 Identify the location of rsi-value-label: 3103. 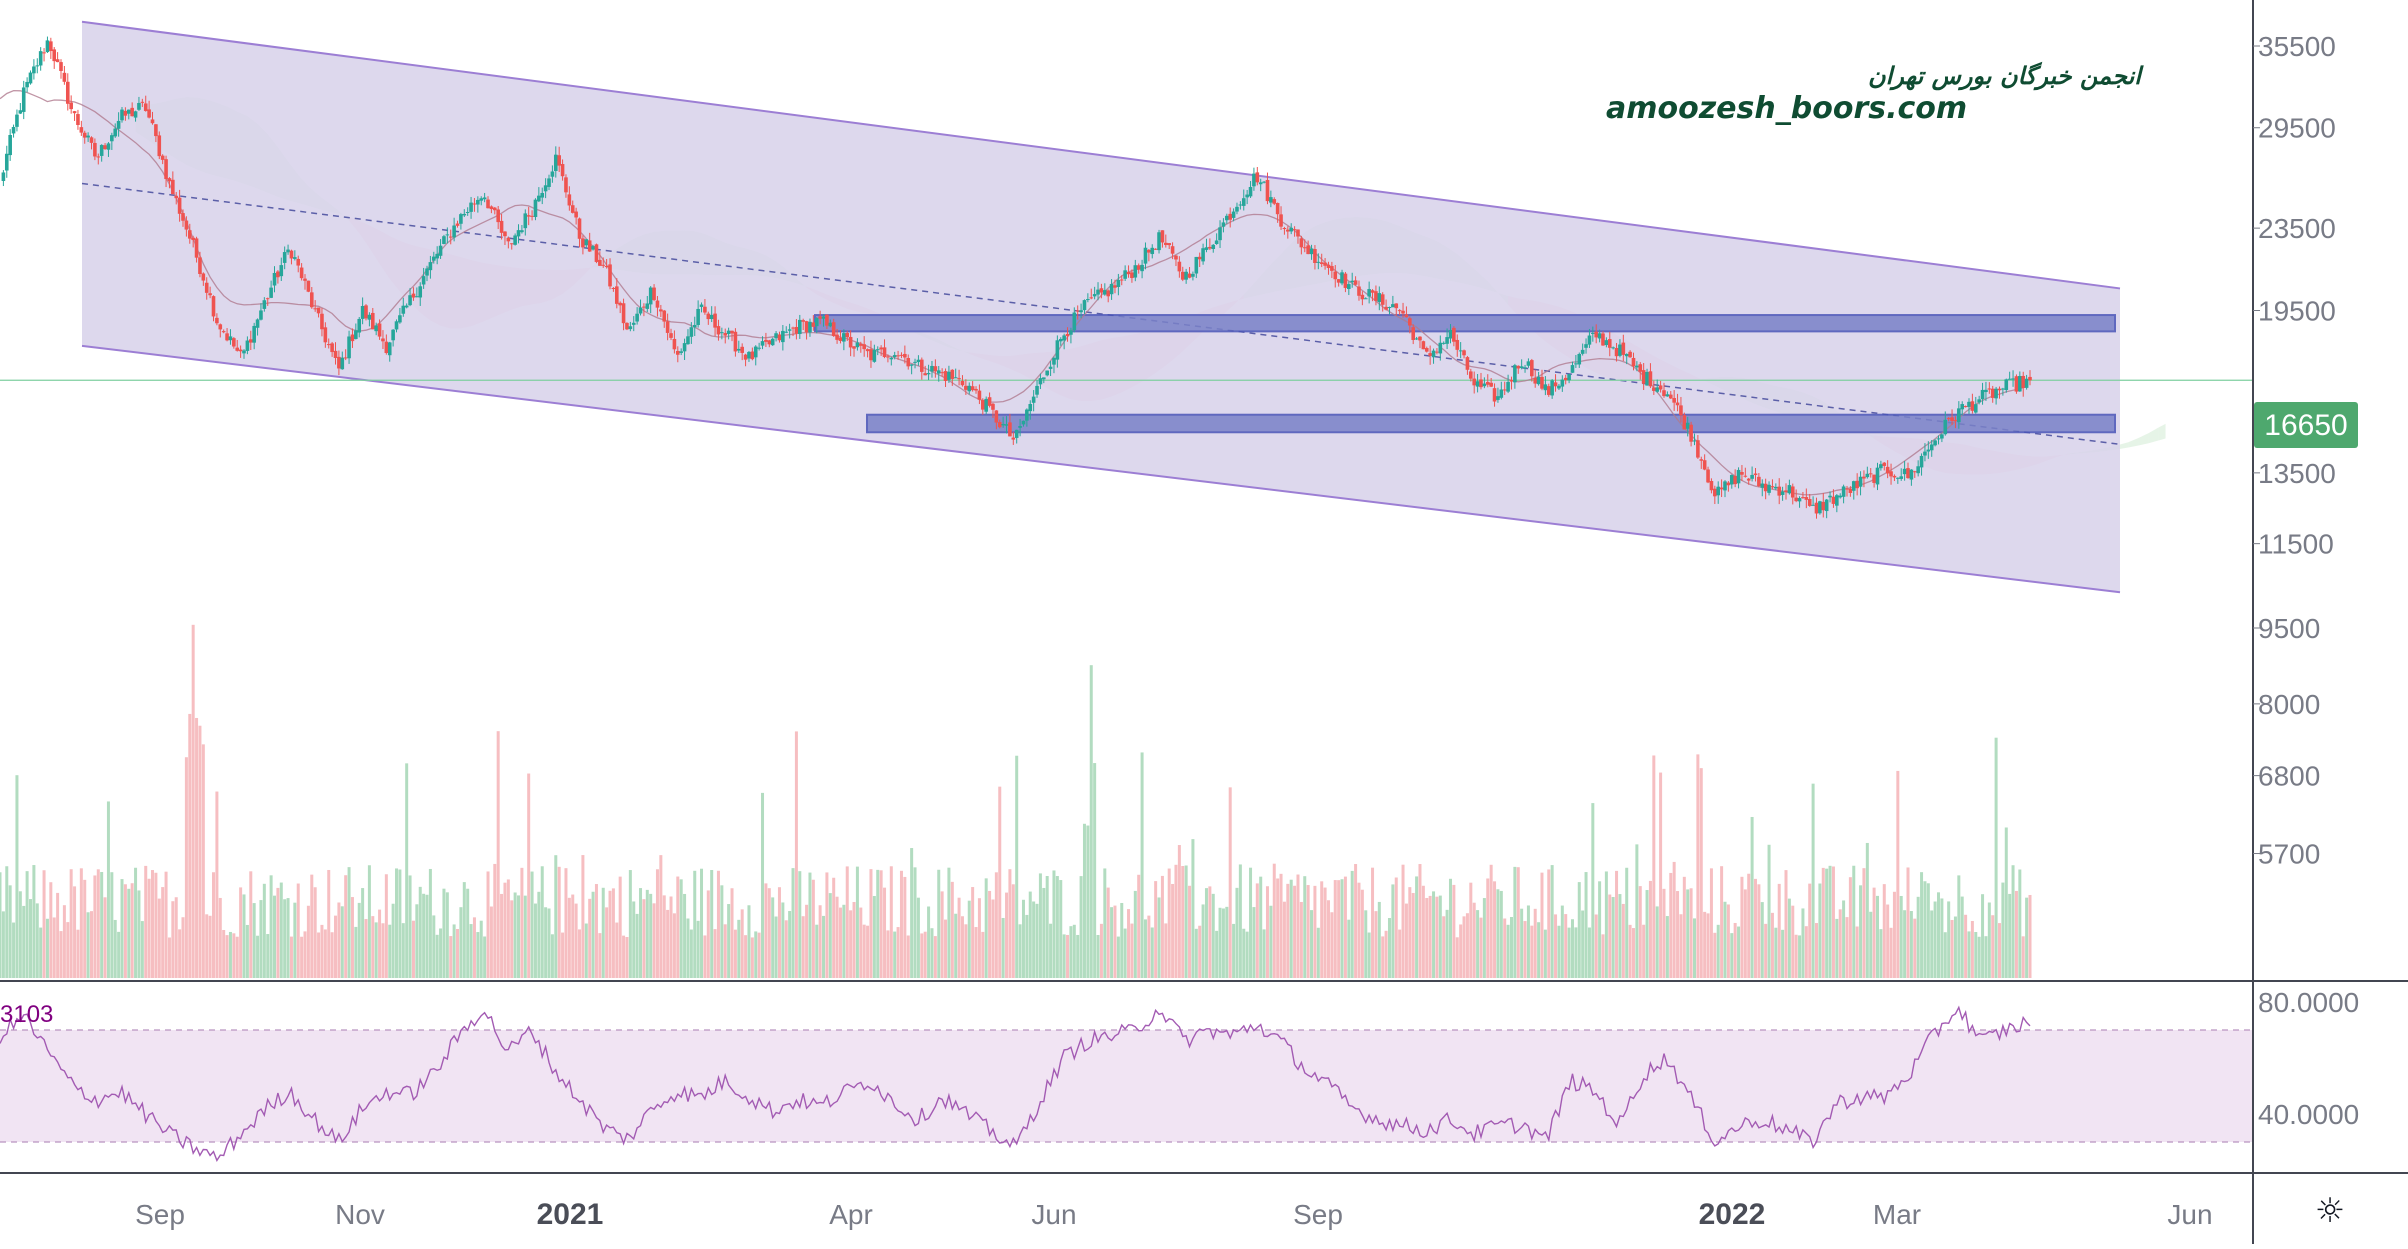
(26, 1014).